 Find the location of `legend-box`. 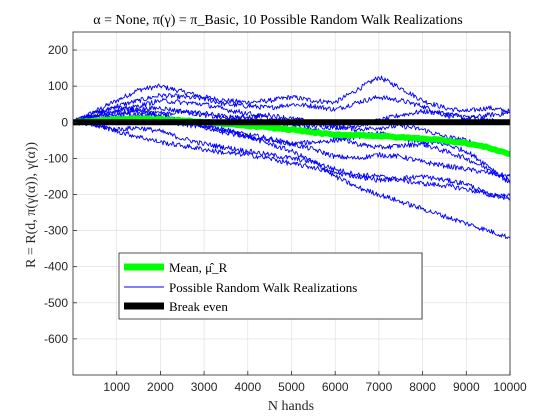

legend-box is located at coordinates (270, 286).